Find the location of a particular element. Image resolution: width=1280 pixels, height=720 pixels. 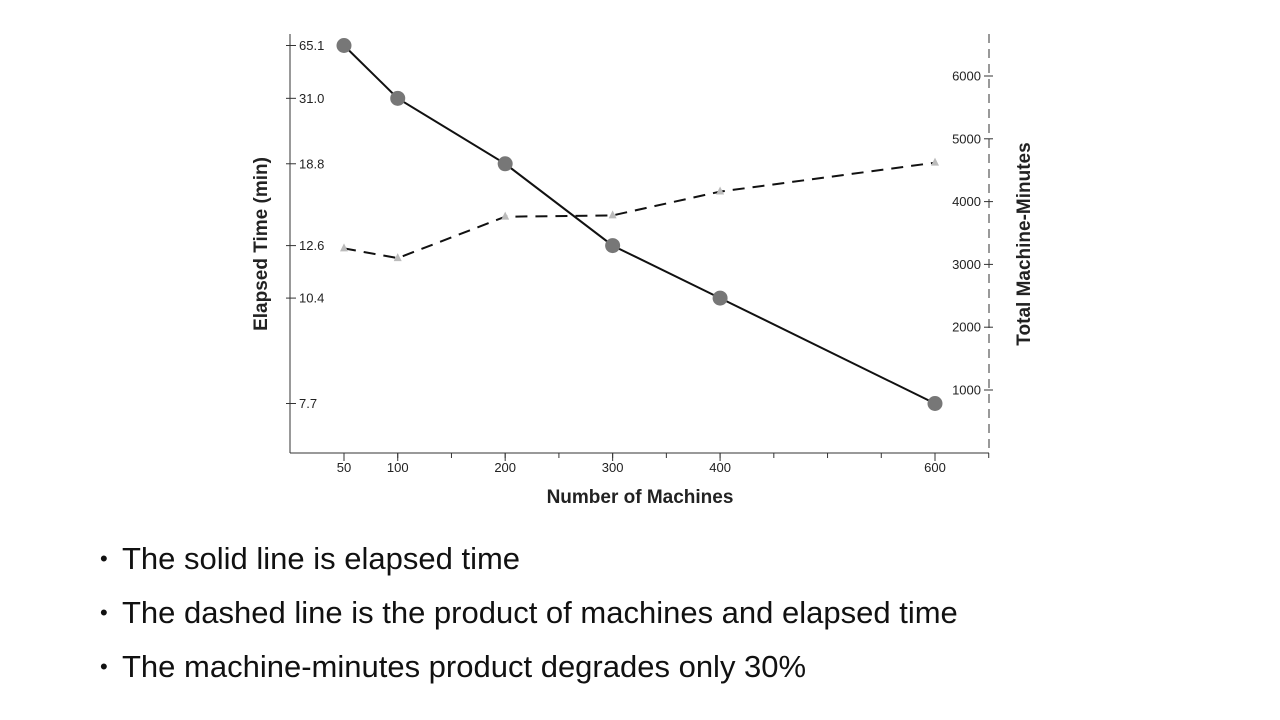

y-tick-label: 12.6 is located at coordinates (311, 245).